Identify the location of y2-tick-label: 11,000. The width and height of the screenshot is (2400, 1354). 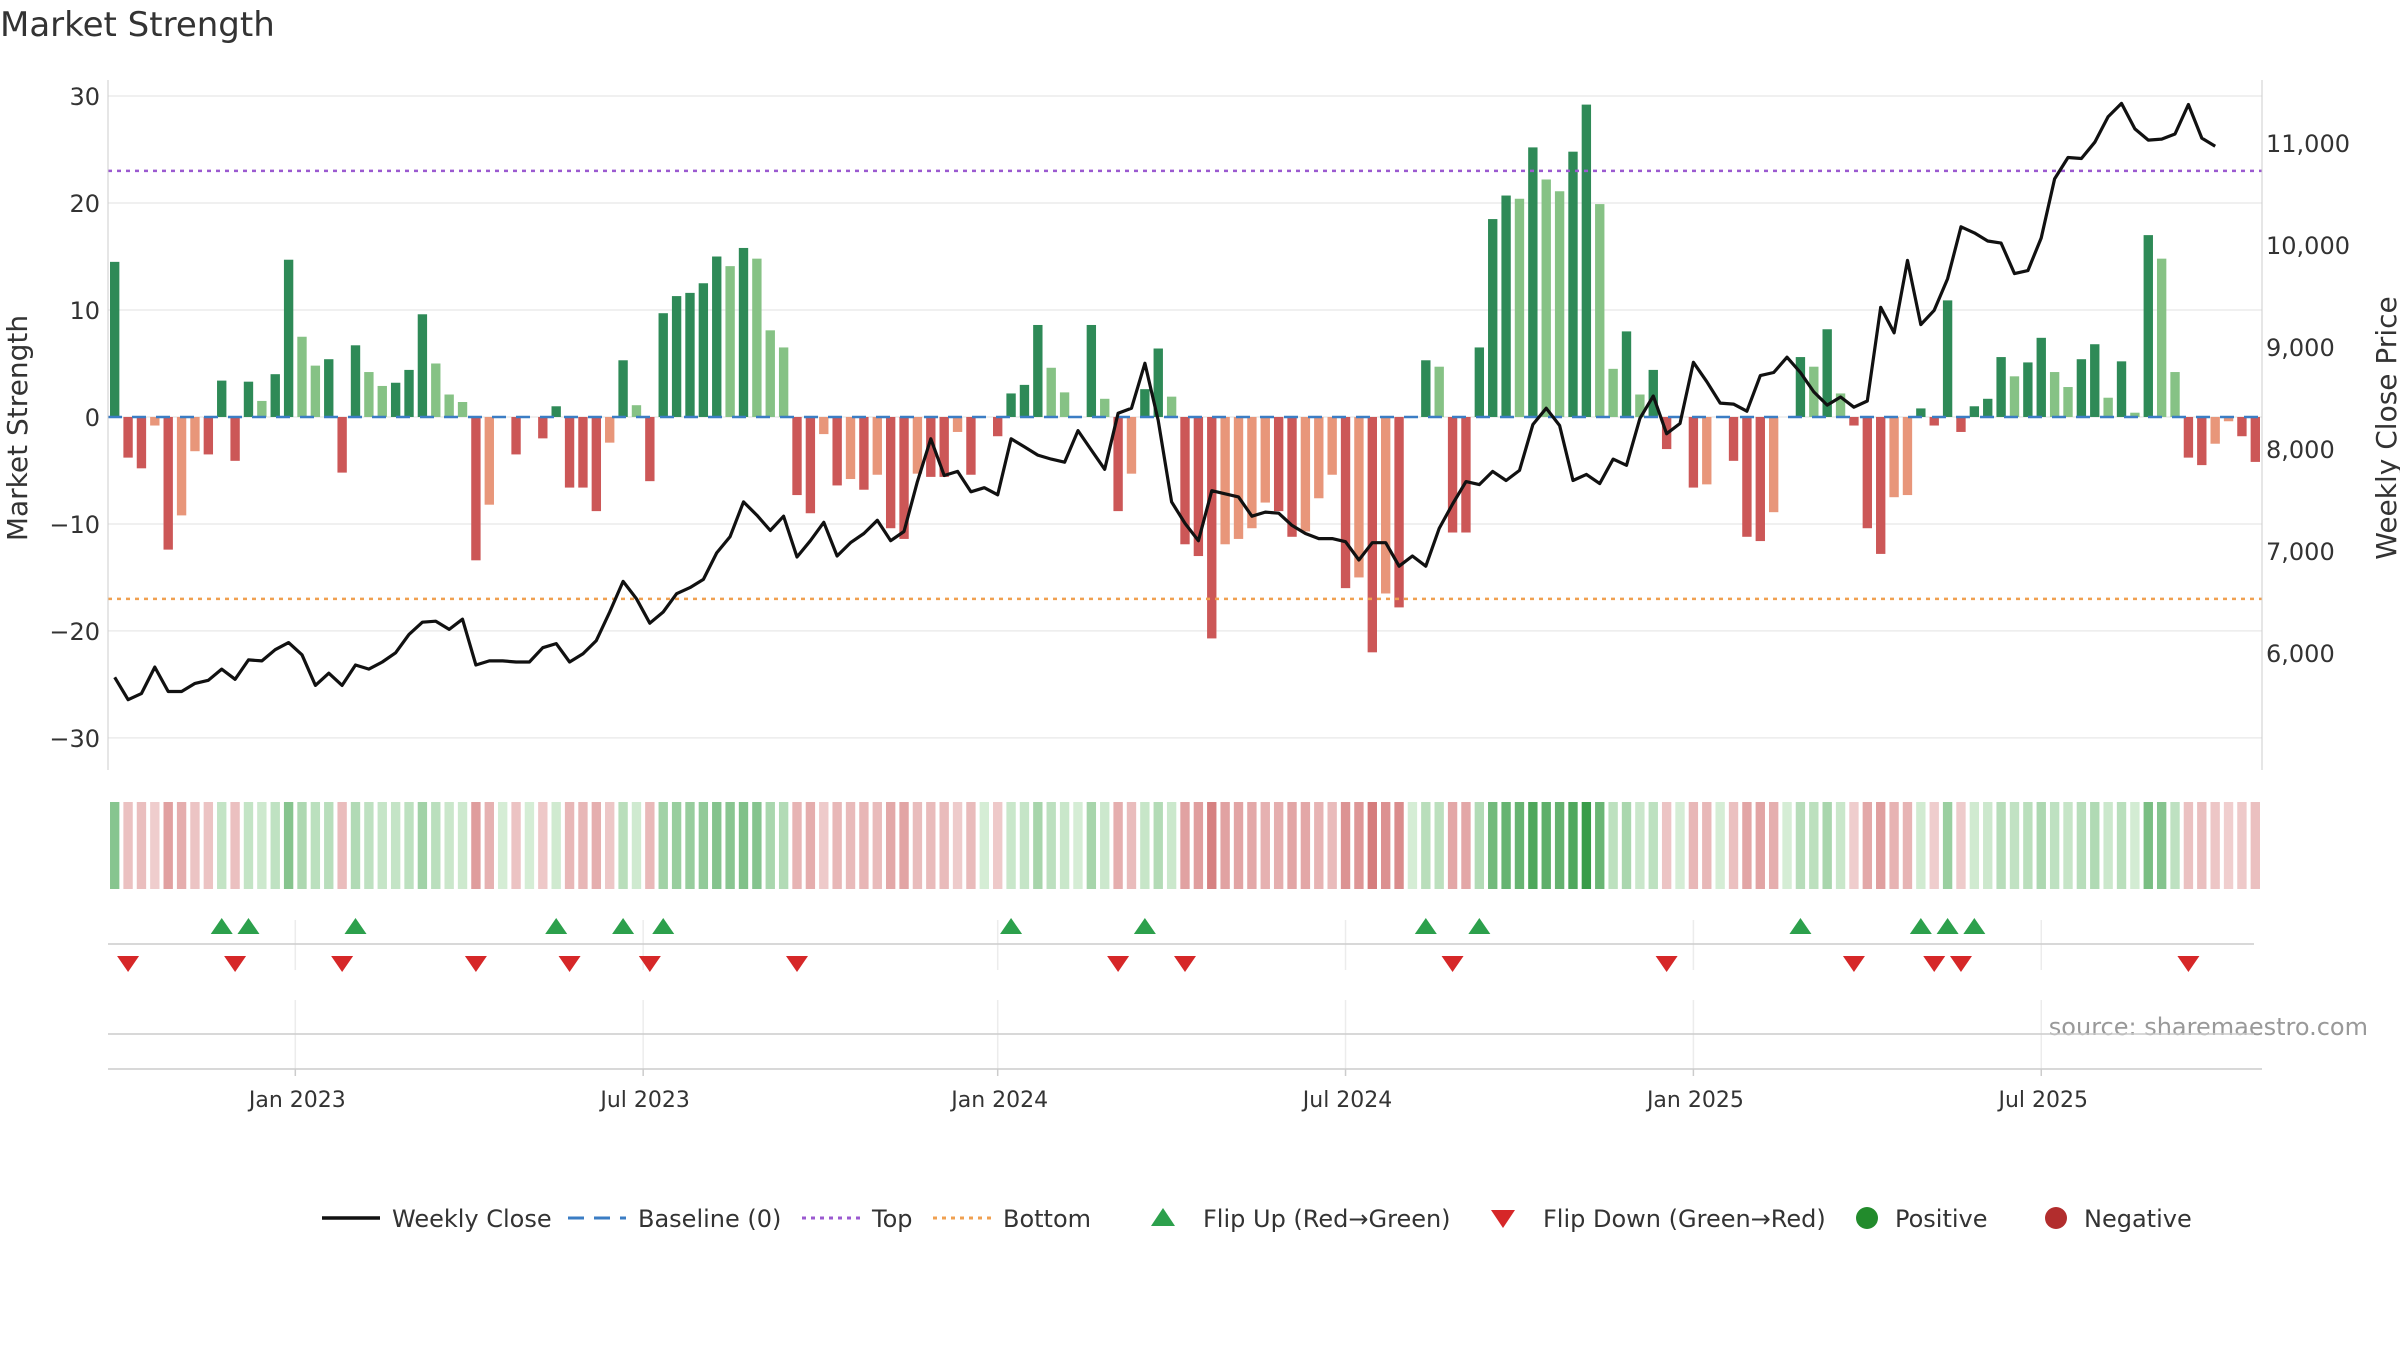
(2308, 144).